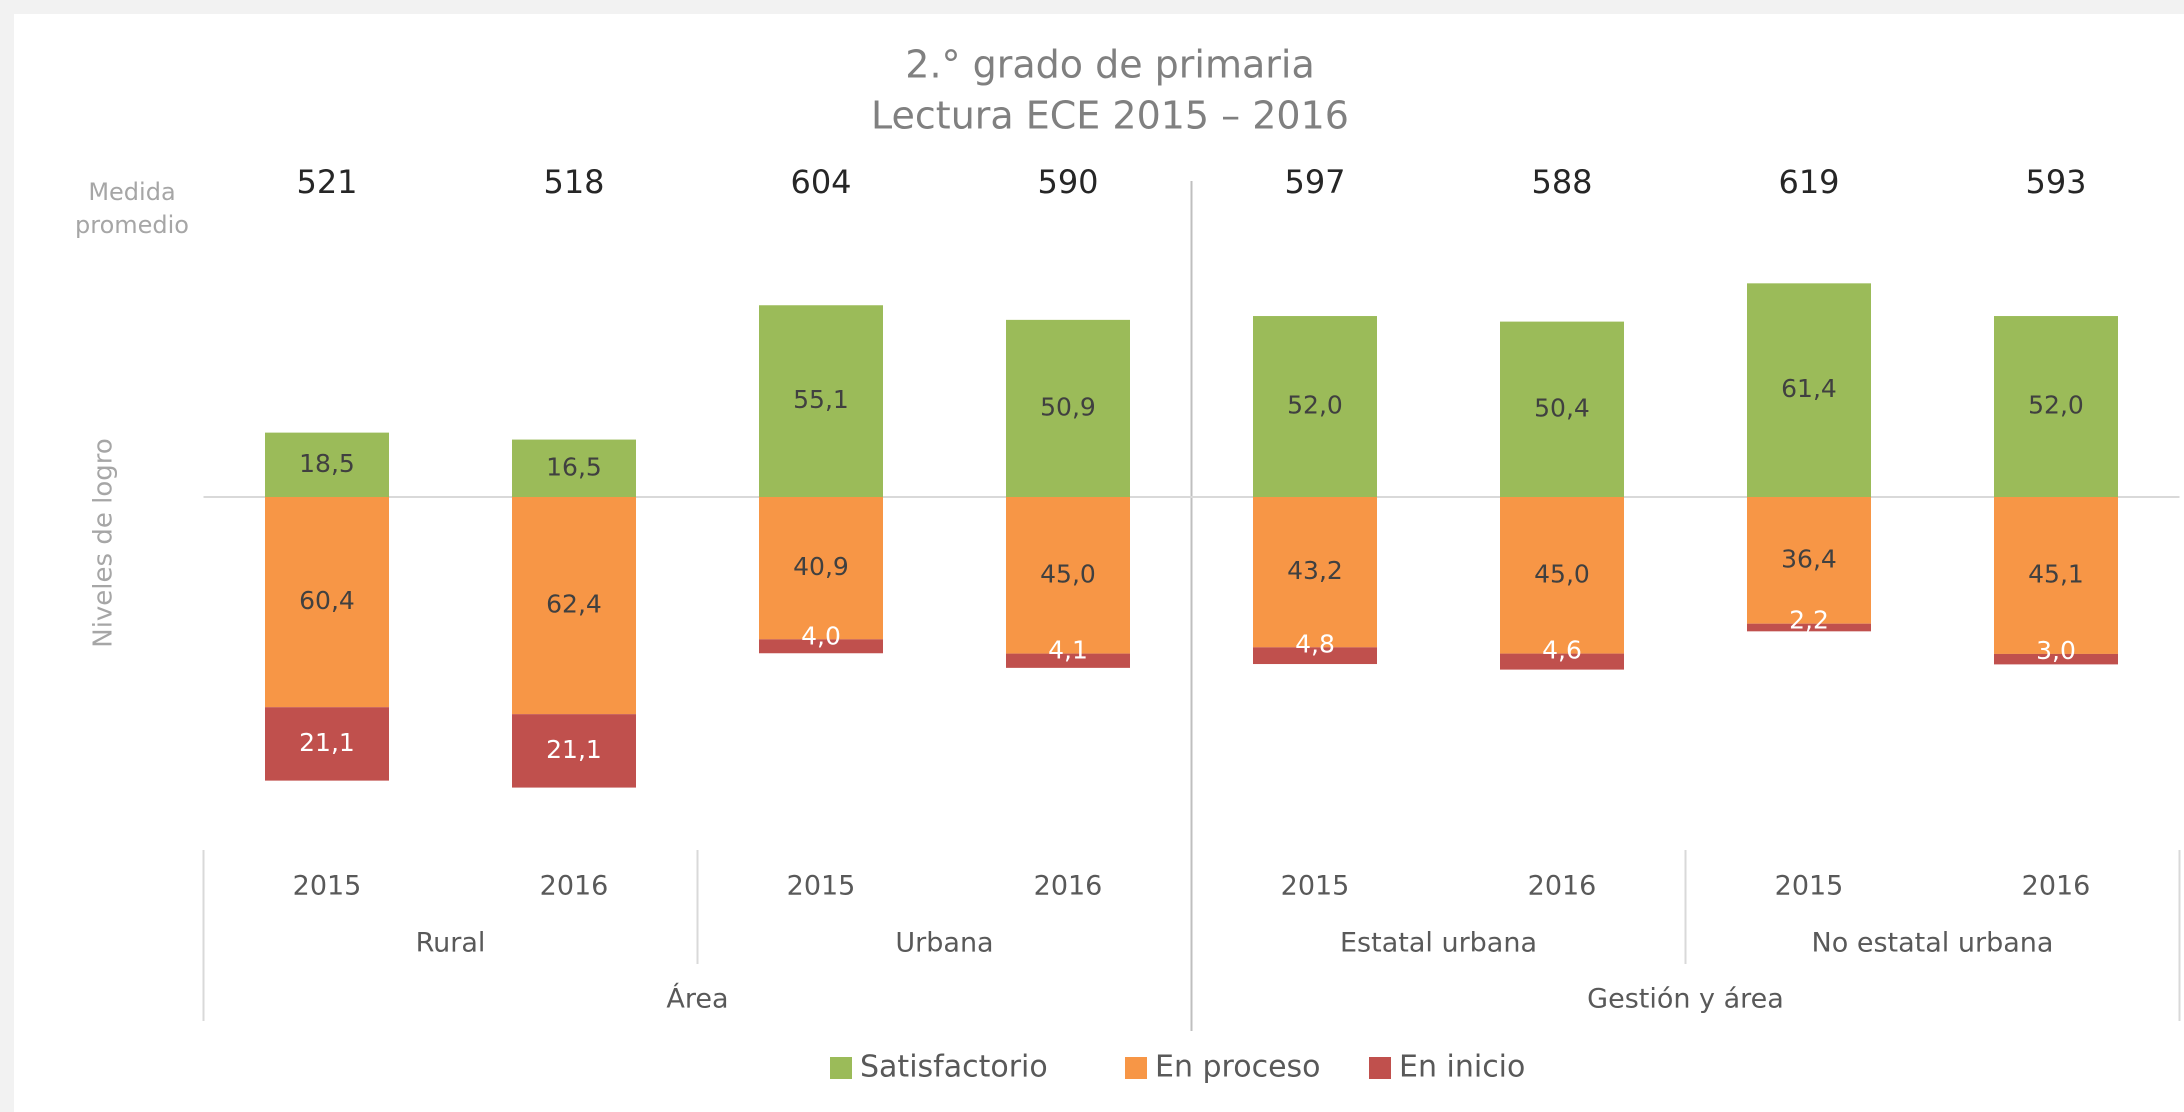  I want to click on legend-label: En inicio, so click(1462, 1067).